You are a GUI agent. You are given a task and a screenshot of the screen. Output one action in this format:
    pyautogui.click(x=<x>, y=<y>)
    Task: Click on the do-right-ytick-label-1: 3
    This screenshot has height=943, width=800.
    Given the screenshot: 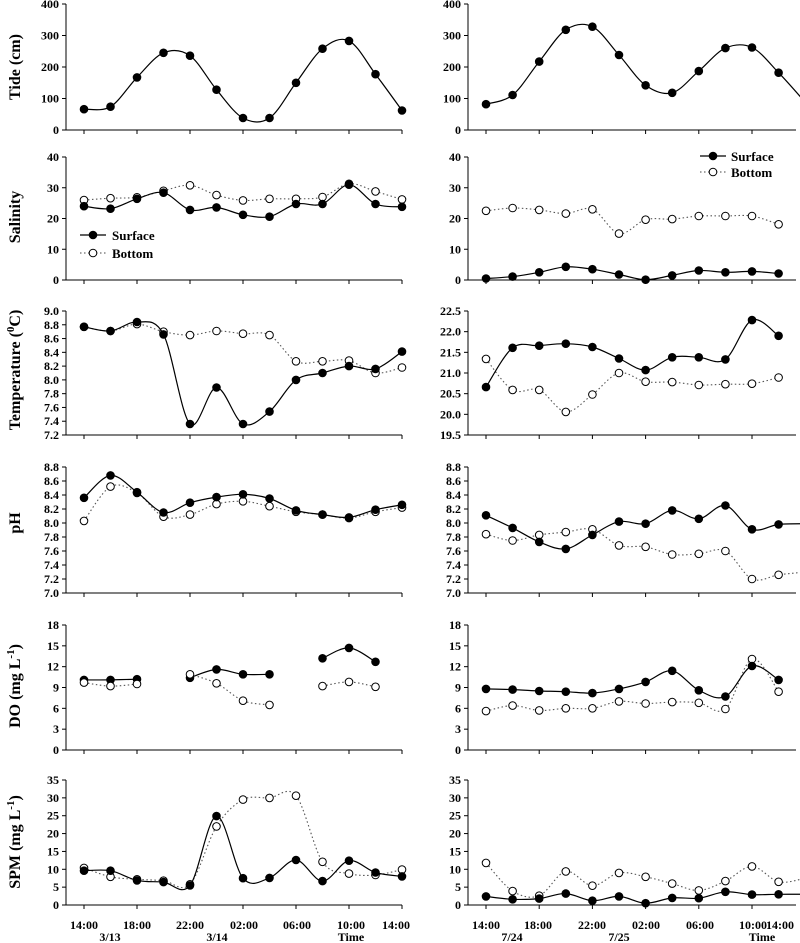 What is the action you would take?
    pyautogui.click(x=458, y=729)
    